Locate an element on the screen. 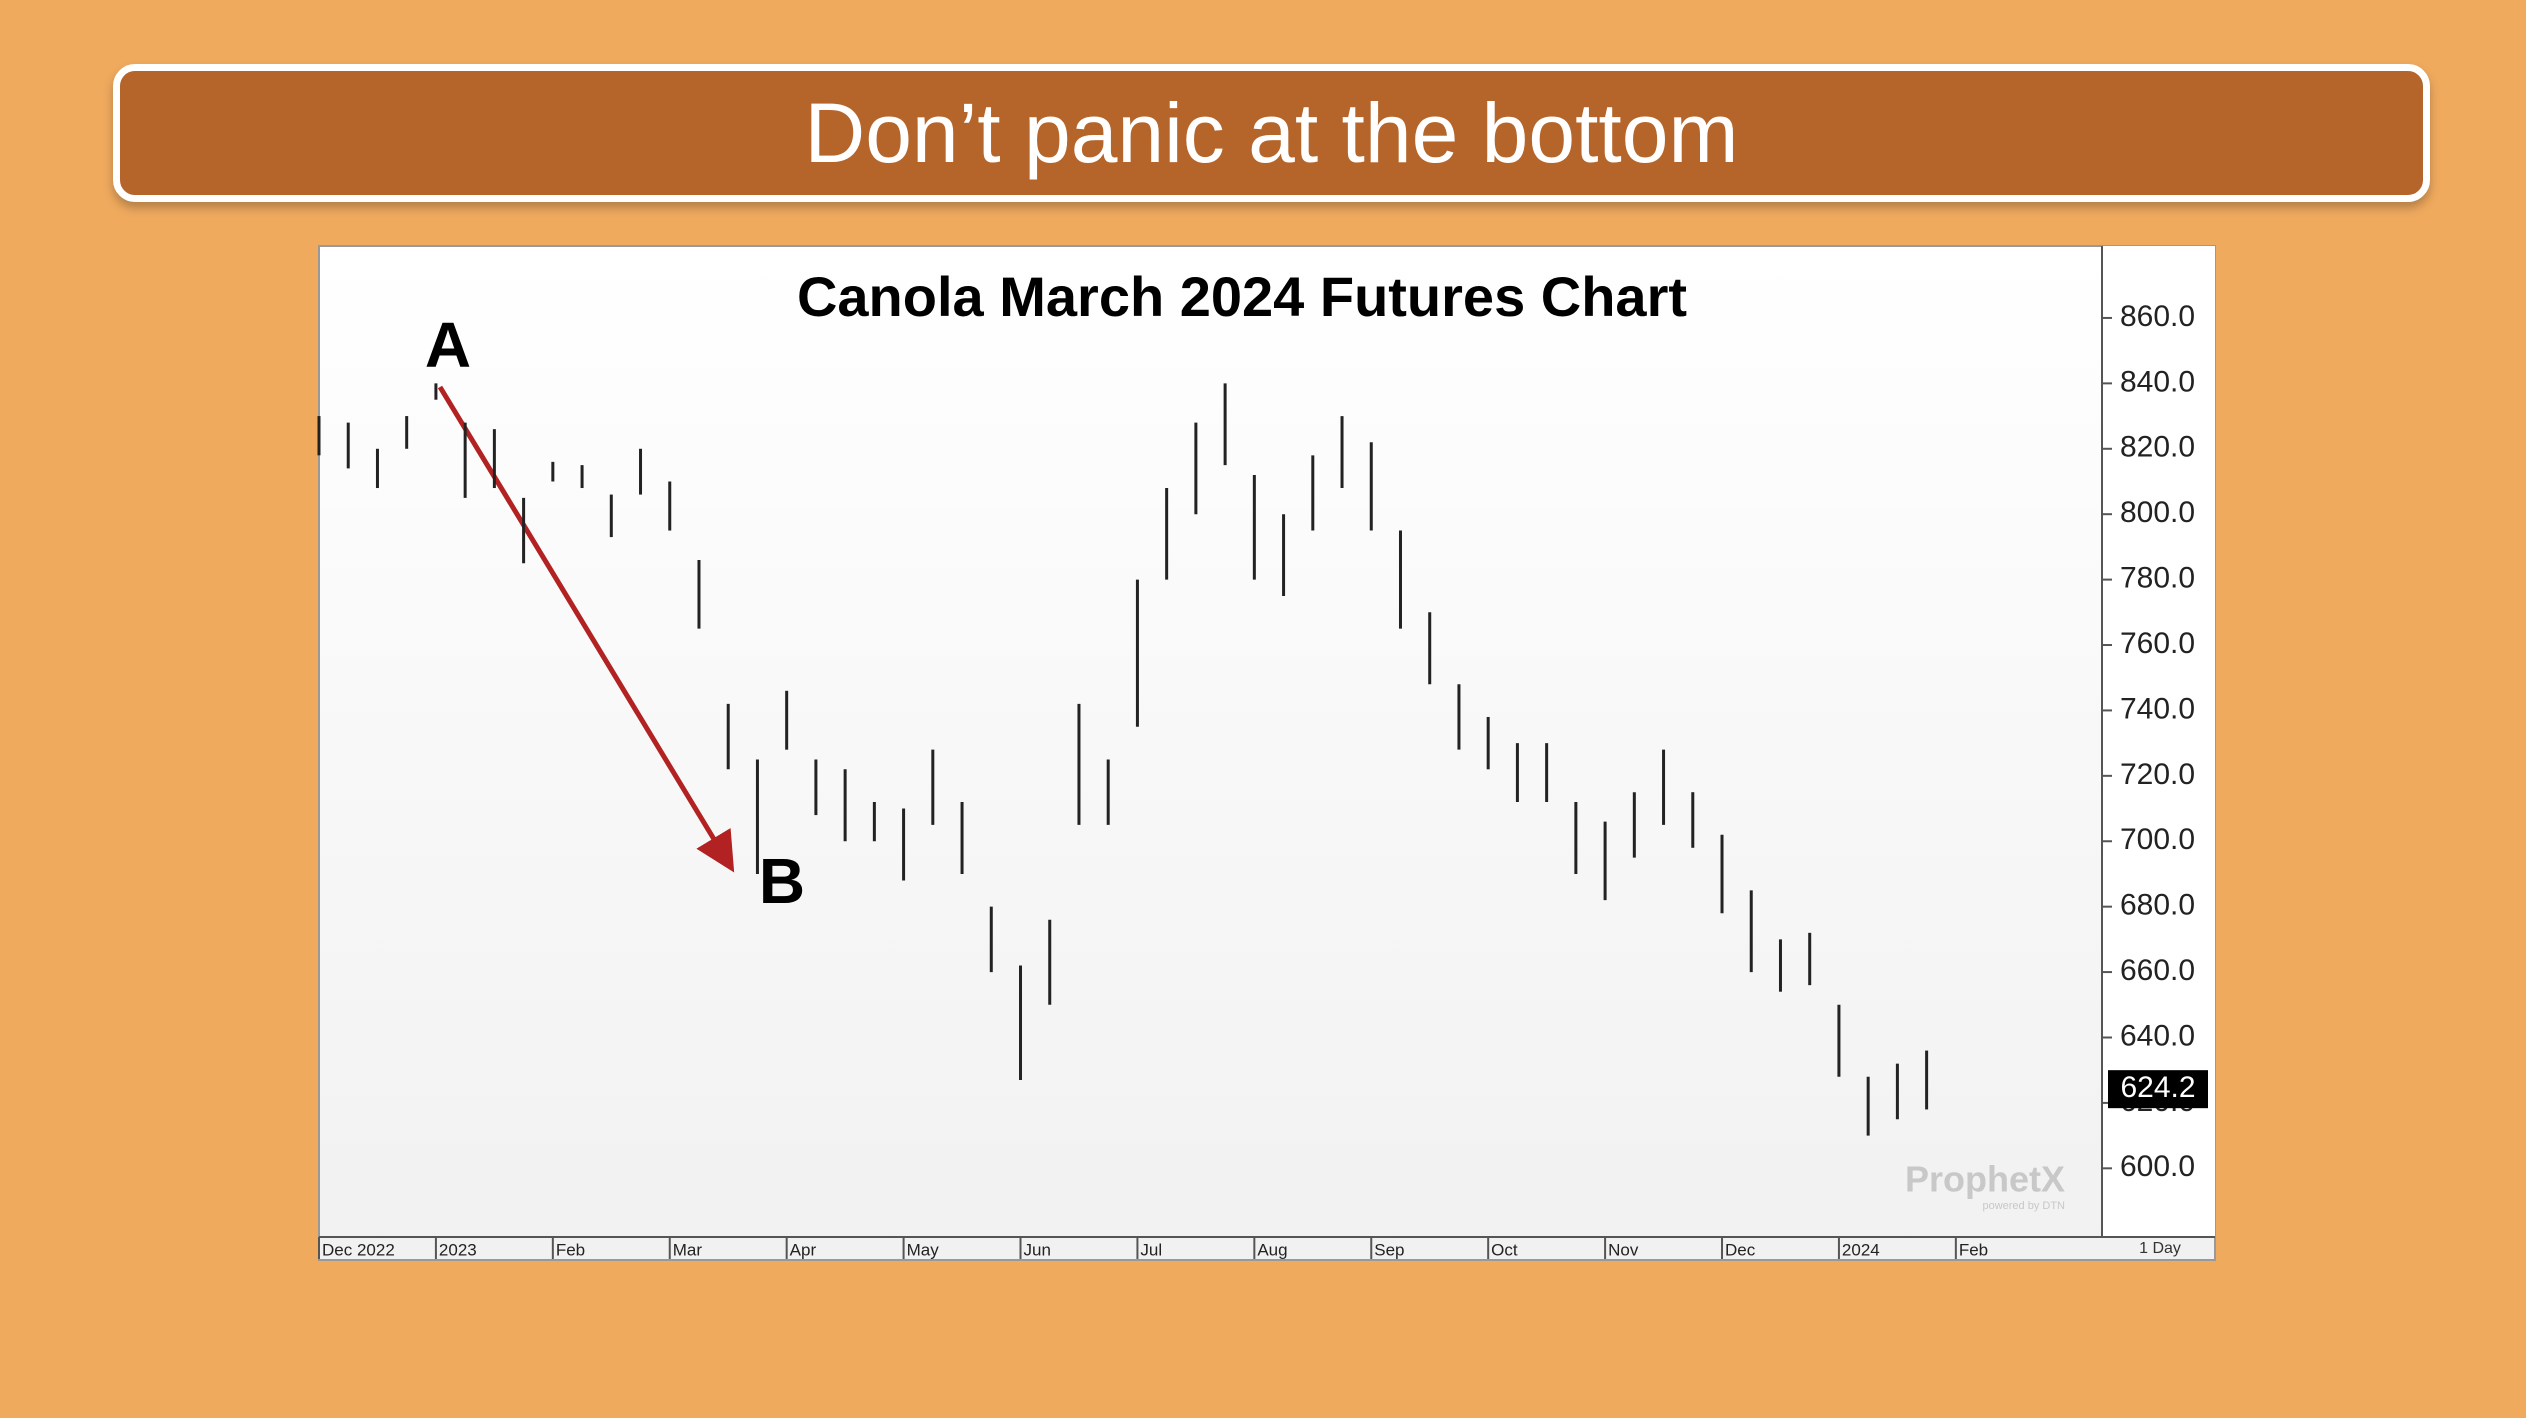  x-tick-label: Oct is located at coordinates (1504, 1249).